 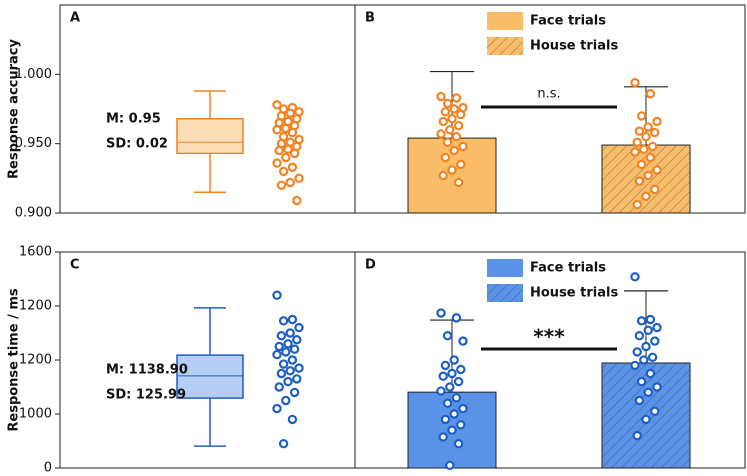 I want to click on significance-label: ***, so click(x=549, y=337).